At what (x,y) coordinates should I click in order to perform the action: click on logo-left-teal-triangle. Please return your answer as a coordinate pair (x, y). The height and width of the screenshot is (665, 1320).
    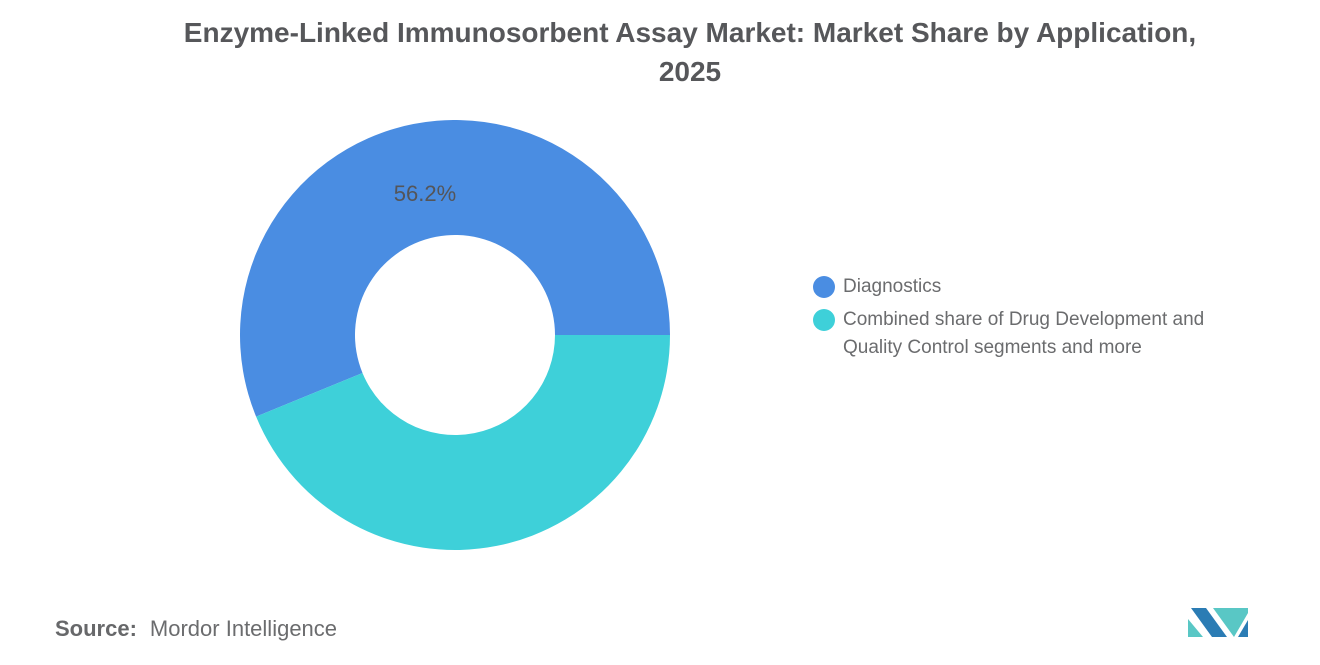
    Looking at the image, I should click on (1195, 628).